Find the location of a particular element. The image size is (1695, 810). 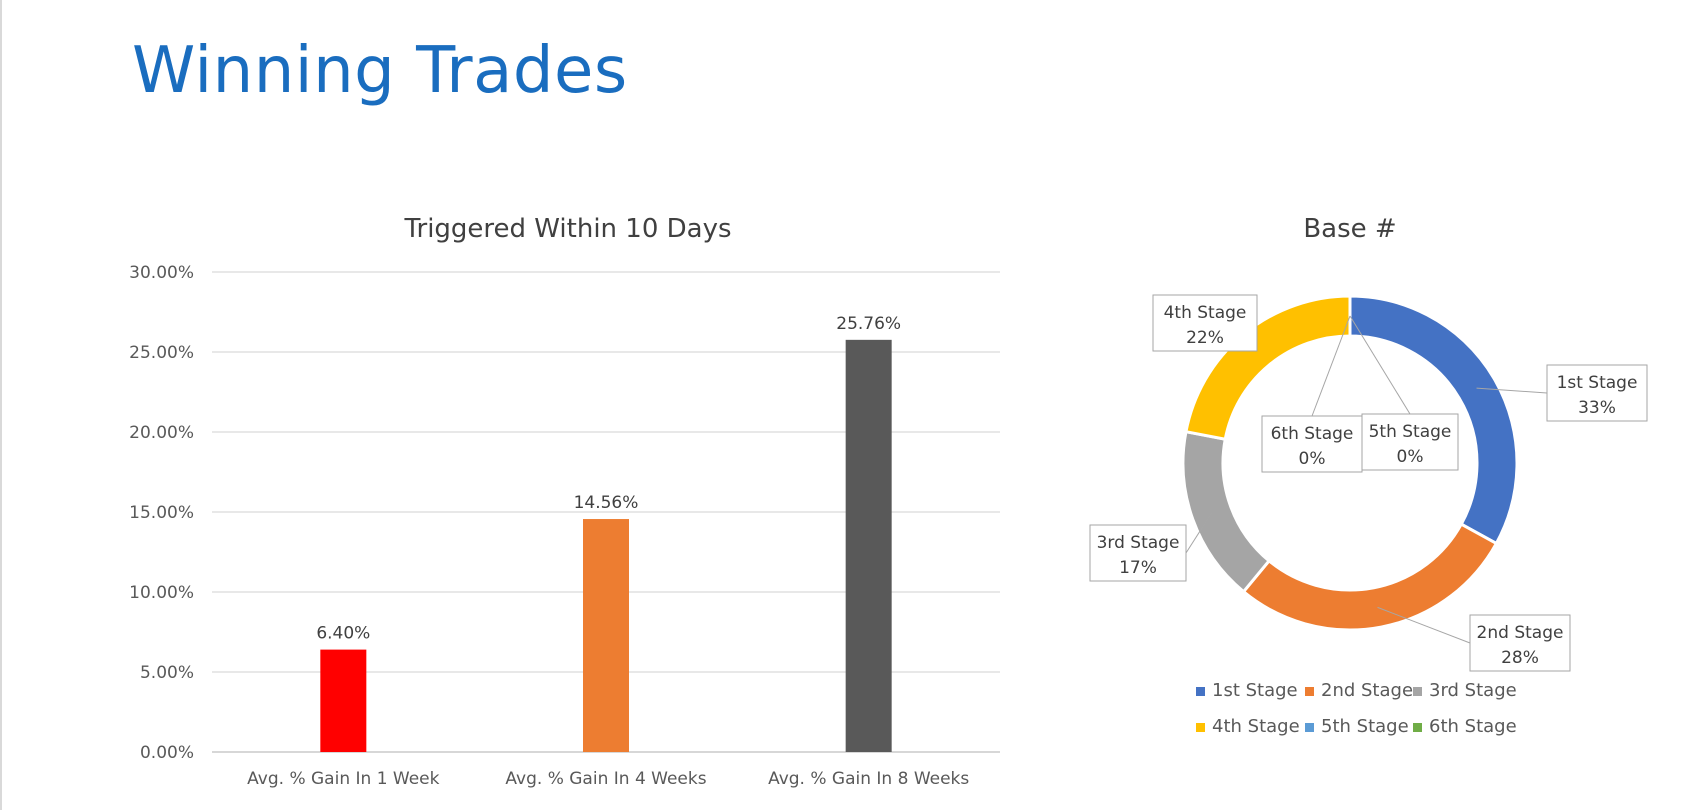

donut-callout-value: 28% is located at coordinates (1520, 658).